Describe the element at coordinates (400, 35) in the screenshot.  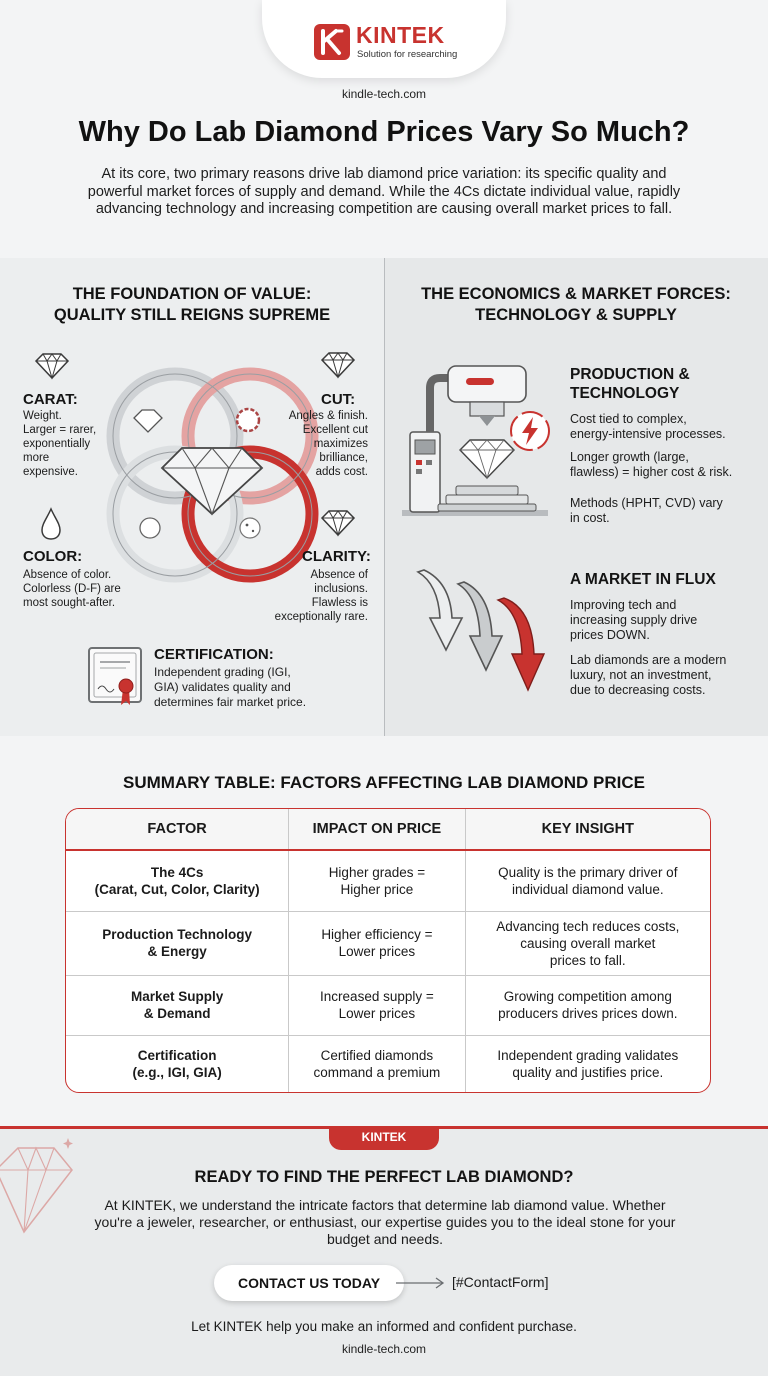
I see `brand-name: KINTEK` at that location.